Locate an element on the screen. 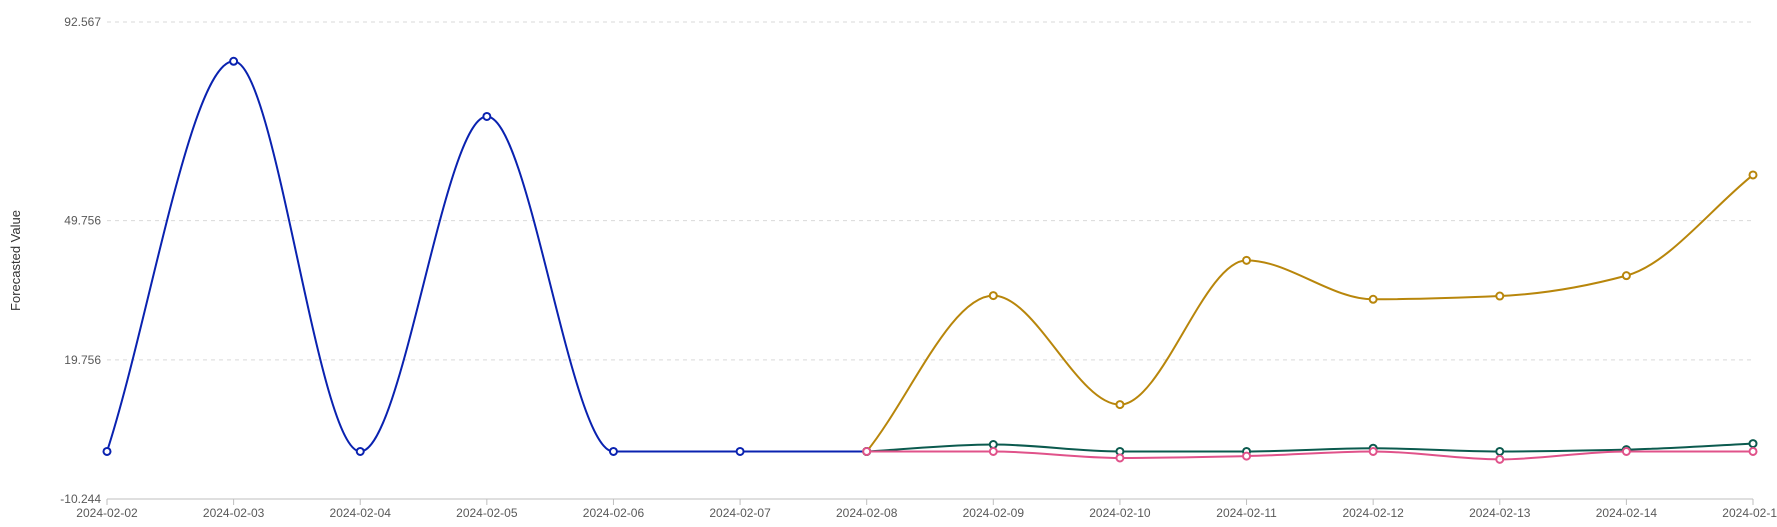  x-tick-label: 2024-02-07 is located at coordinates (740, 513).